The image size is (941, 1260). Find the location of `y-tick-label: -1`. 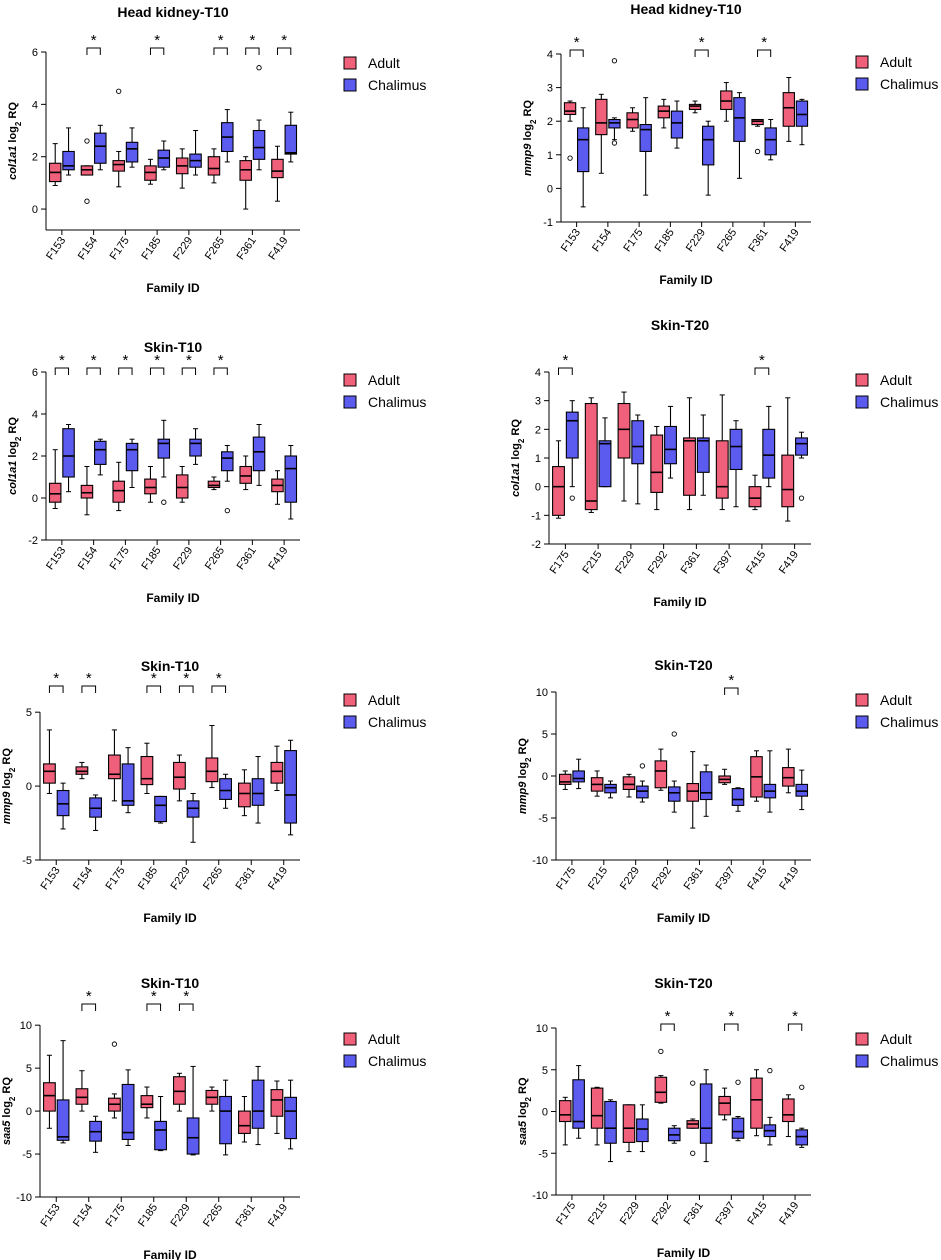

y-tick-label: -1 is located at coordinates (548, 223).